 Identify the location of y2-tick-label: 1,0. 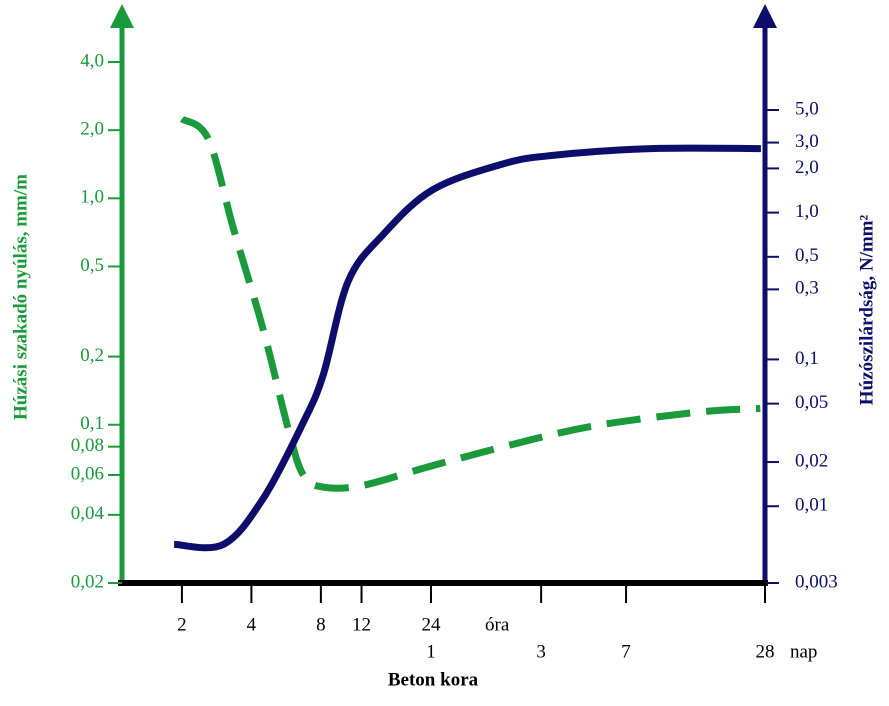
(807, 211).